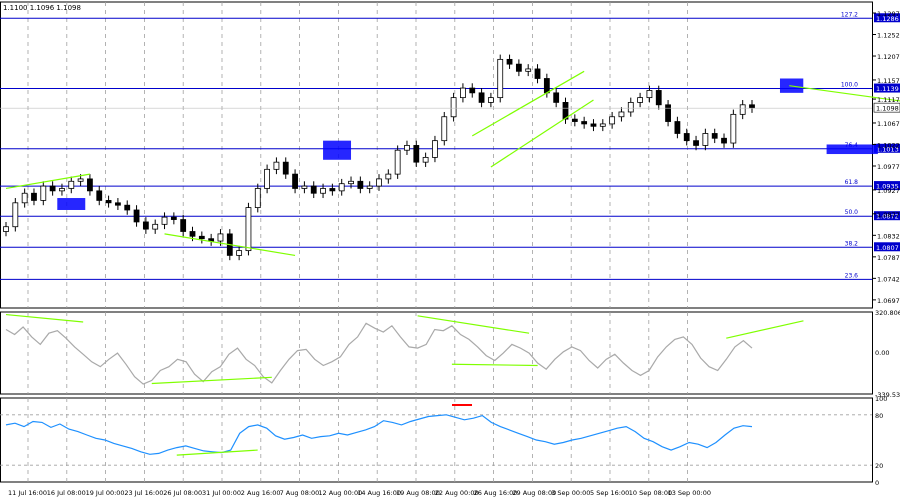 The image size is (900, 504). I want to click on level-price-label: 1.1139, so click(887, 89).